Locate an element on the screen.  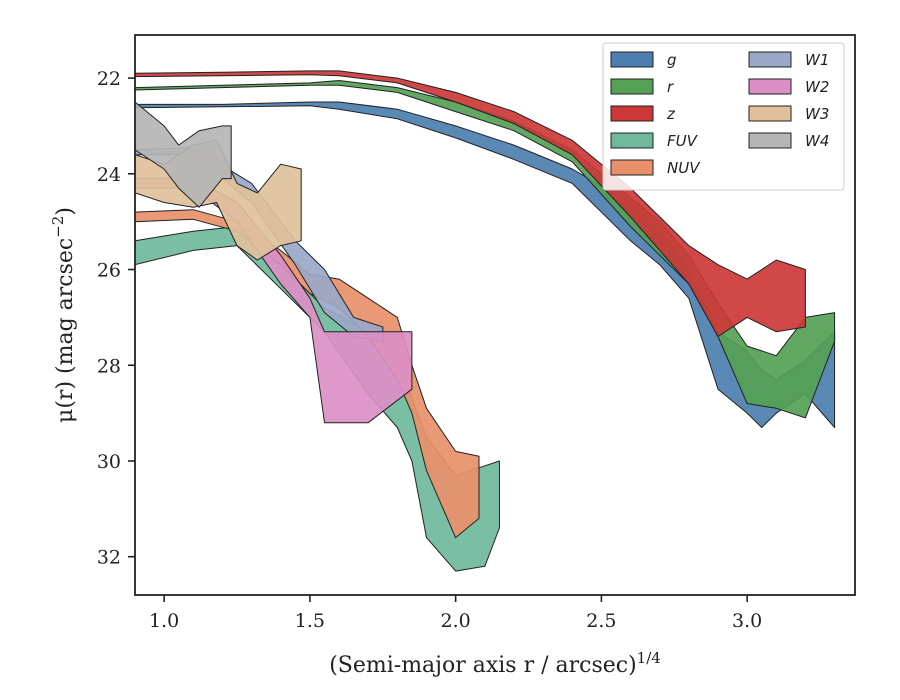
y-tick-label: 30 is located at coordinates (109, 462).